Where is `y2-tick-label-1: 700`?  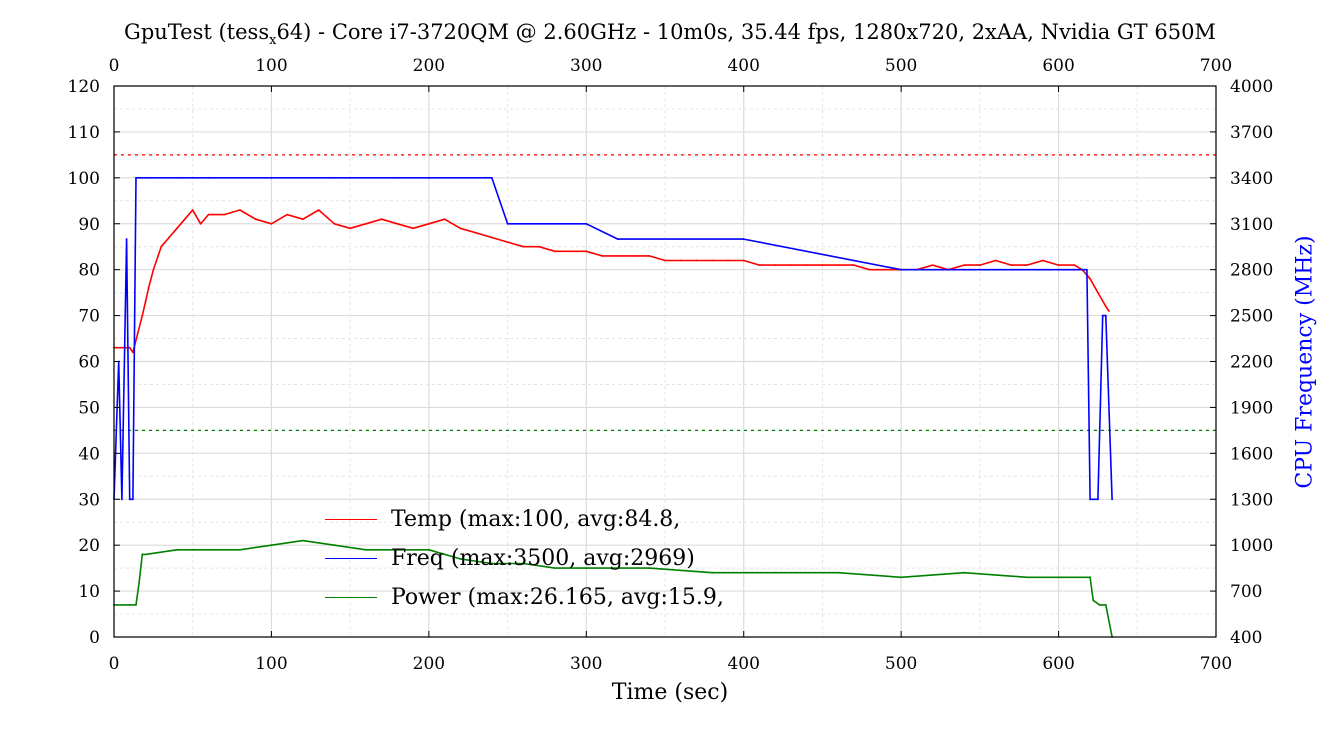 y2-tick-label-1: 700 is located at coordinates (1246, 592).